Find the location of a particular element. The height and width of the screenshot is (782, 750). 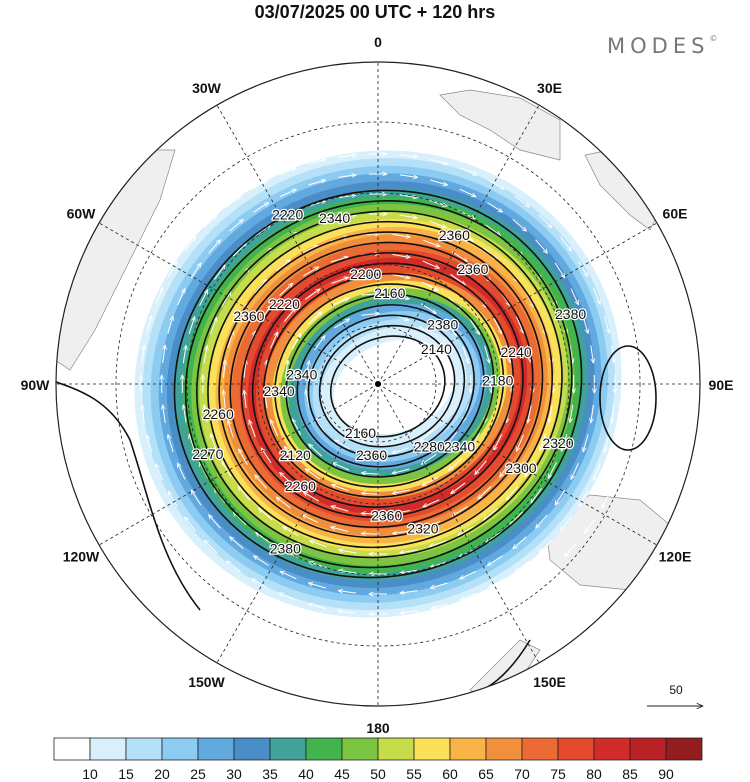

colorbar-tick-label: 30 is located at coordinates (234, 774).